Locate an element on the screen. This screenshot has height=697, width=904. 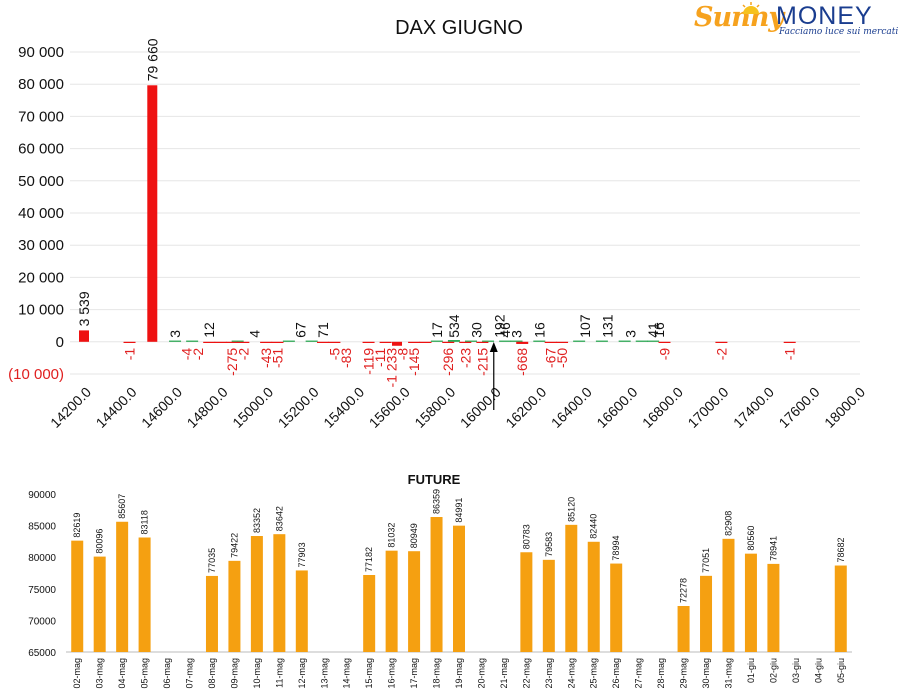
sun-icon is located at coordinates (751, 8).